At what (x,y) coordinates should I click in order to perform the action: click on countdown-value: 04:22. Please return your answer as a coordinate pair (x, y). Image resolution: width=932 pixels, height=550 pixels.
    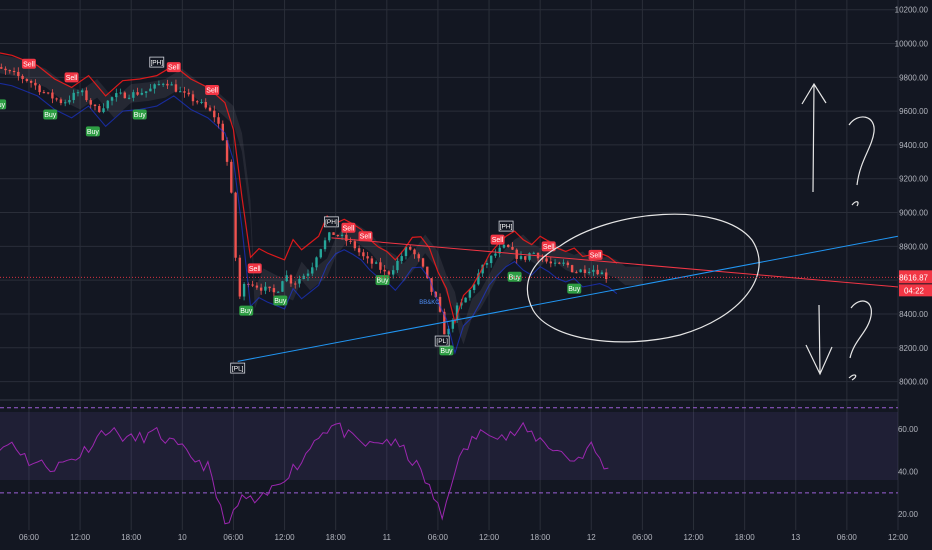
    Looking at the image, I should click on (914, 290).